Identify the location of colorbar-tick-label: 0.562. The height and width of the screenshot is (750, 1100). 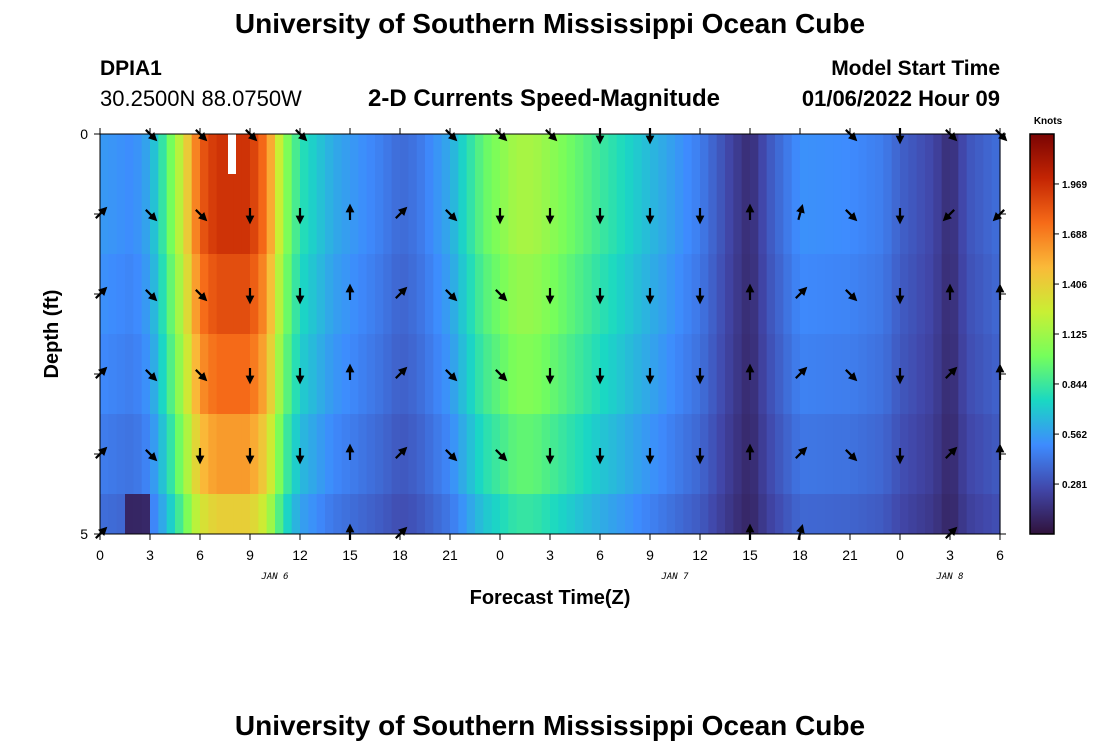
(1074, 435).